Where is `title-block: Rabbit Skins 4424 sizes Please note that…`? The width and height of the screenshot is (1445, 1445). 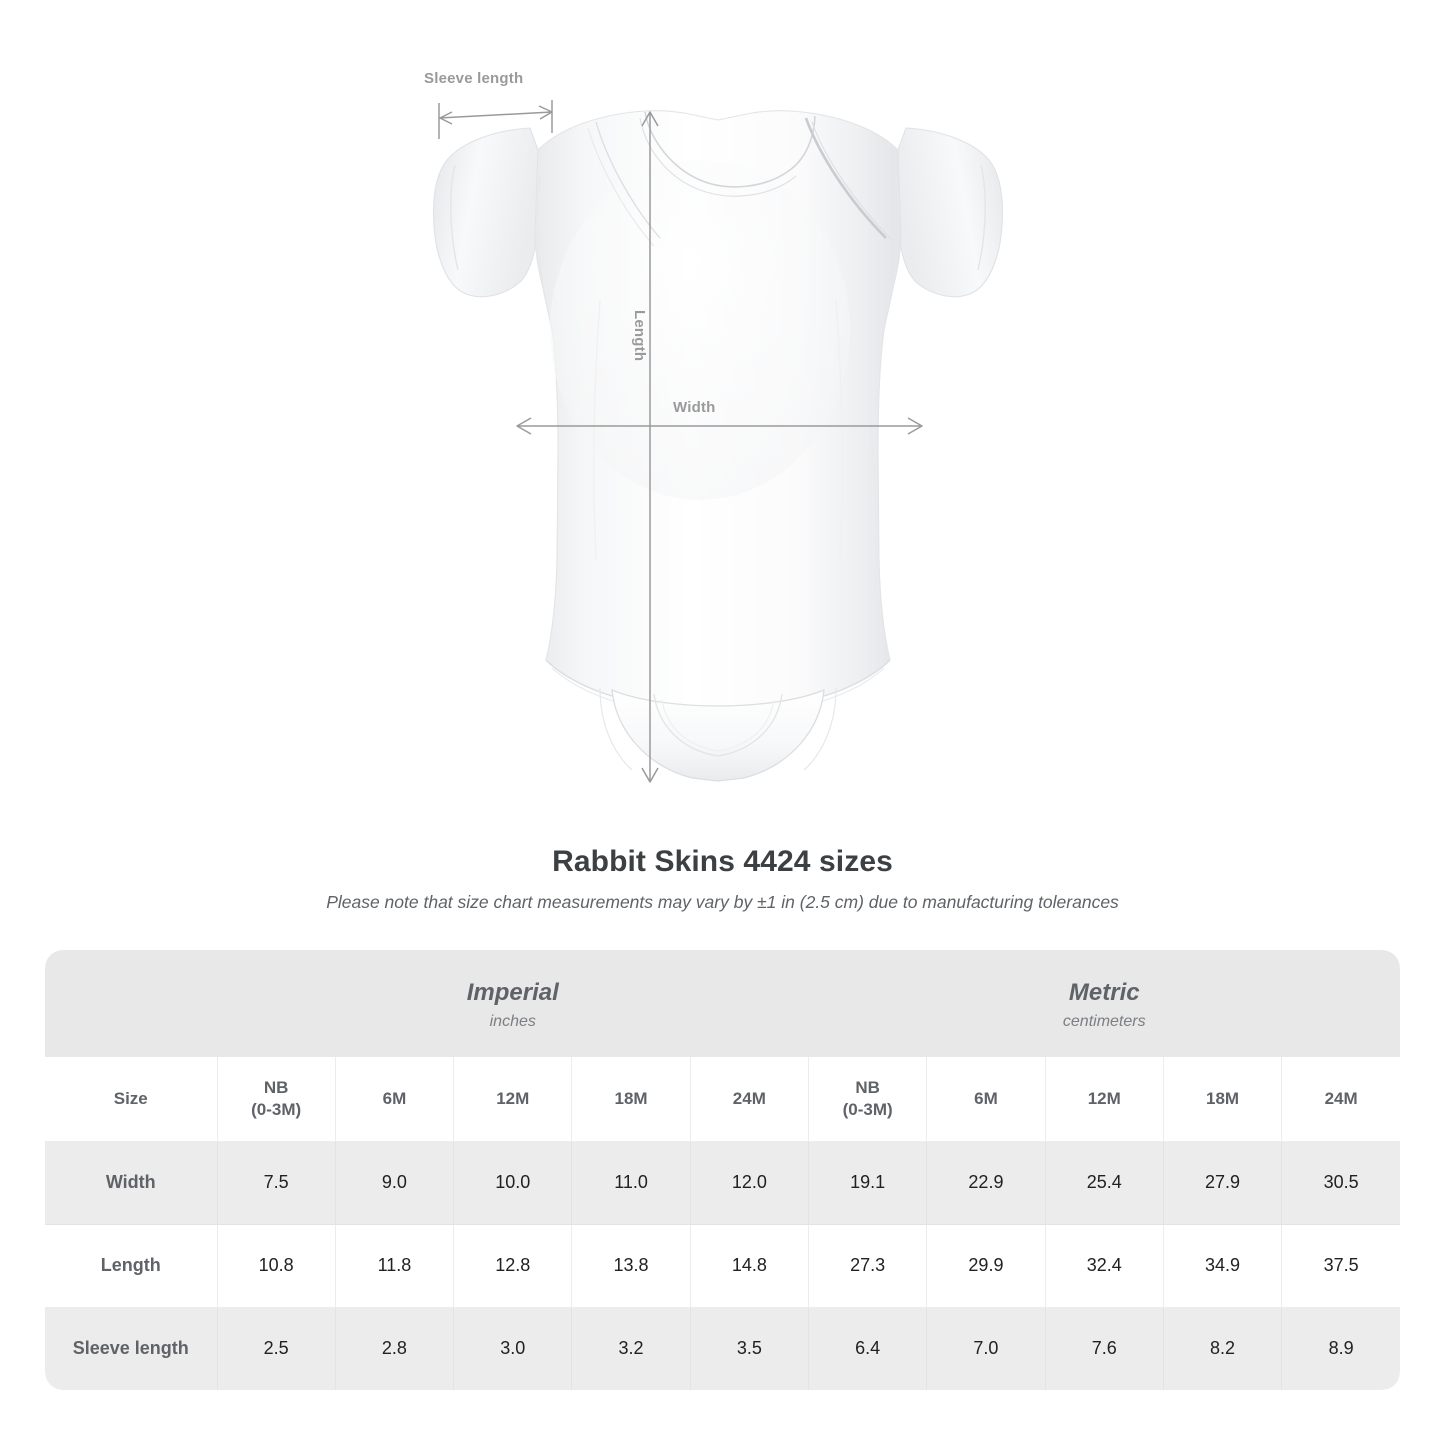
title-block: Rabbit Skins 4424 sizes Please note that… is located at coordinates (722, 879).